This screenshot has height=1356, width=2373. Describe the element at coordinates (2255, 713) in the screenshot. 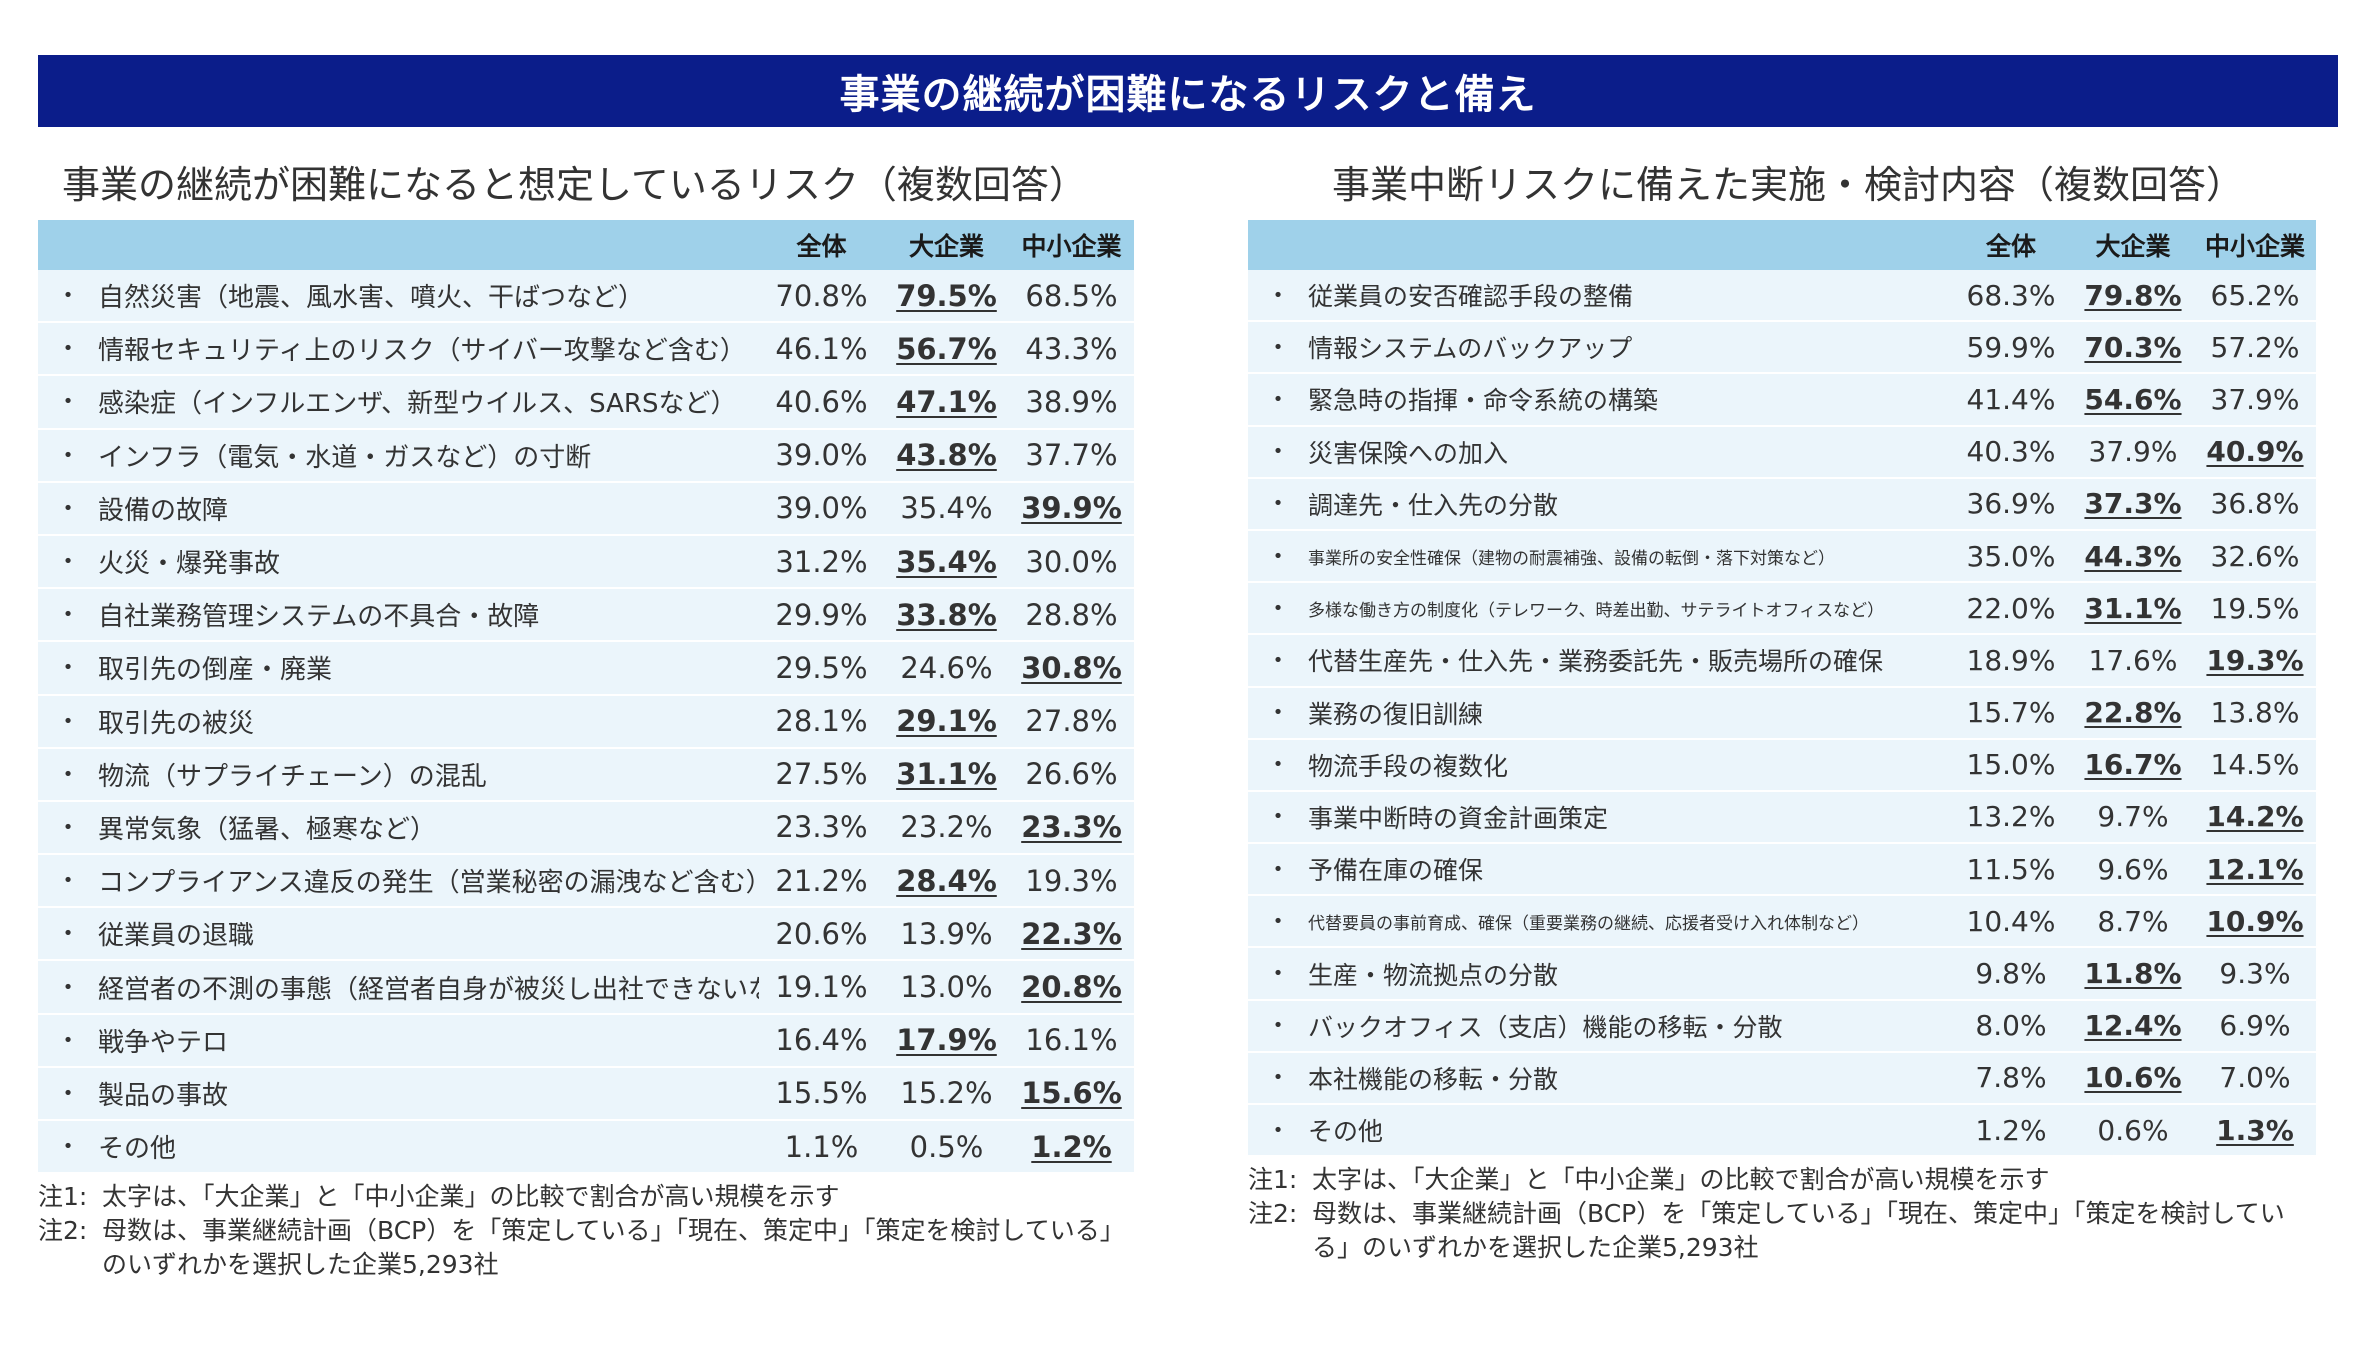

I see `value-sme: 13.8%` at that location.